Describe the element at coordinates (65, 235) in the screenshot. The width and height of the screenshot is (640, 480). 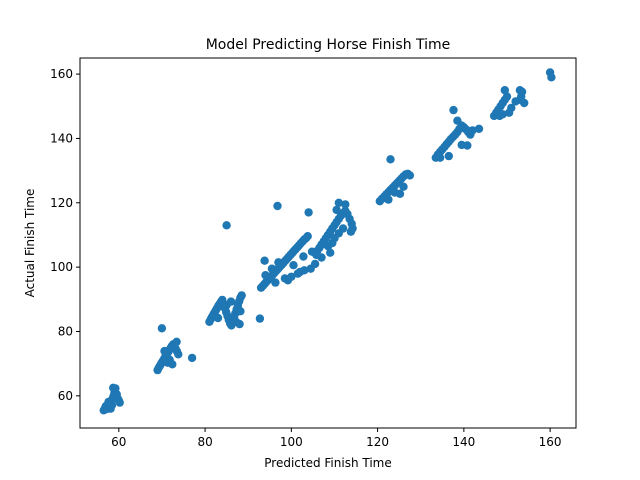
I see `y-axis-ticks: 60 80 100 120 140 160` at that location.